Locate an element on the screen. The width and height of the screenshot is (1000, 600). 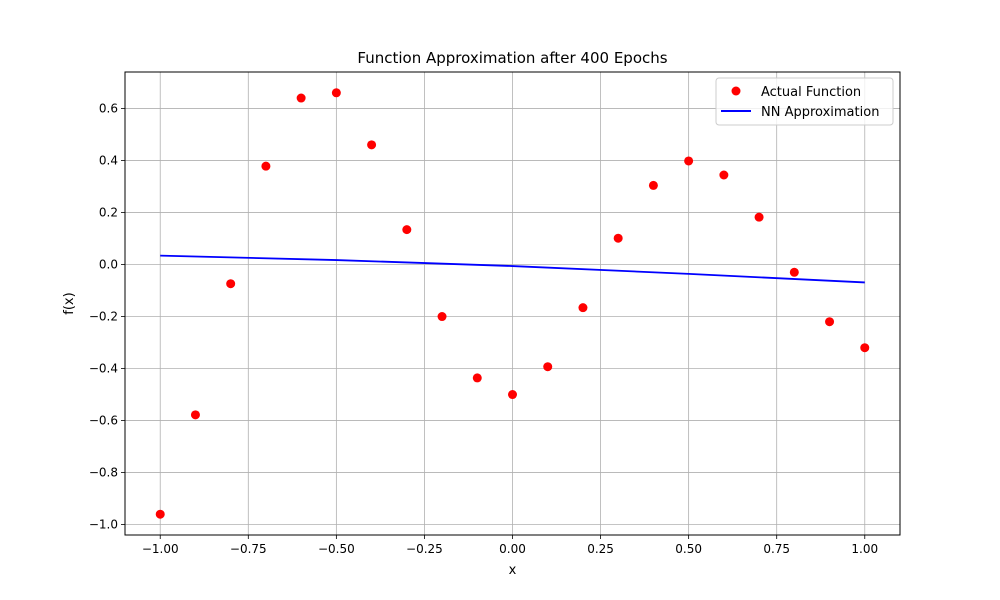
y-tick-label: −0.4 is located at coordinates (103, 369).